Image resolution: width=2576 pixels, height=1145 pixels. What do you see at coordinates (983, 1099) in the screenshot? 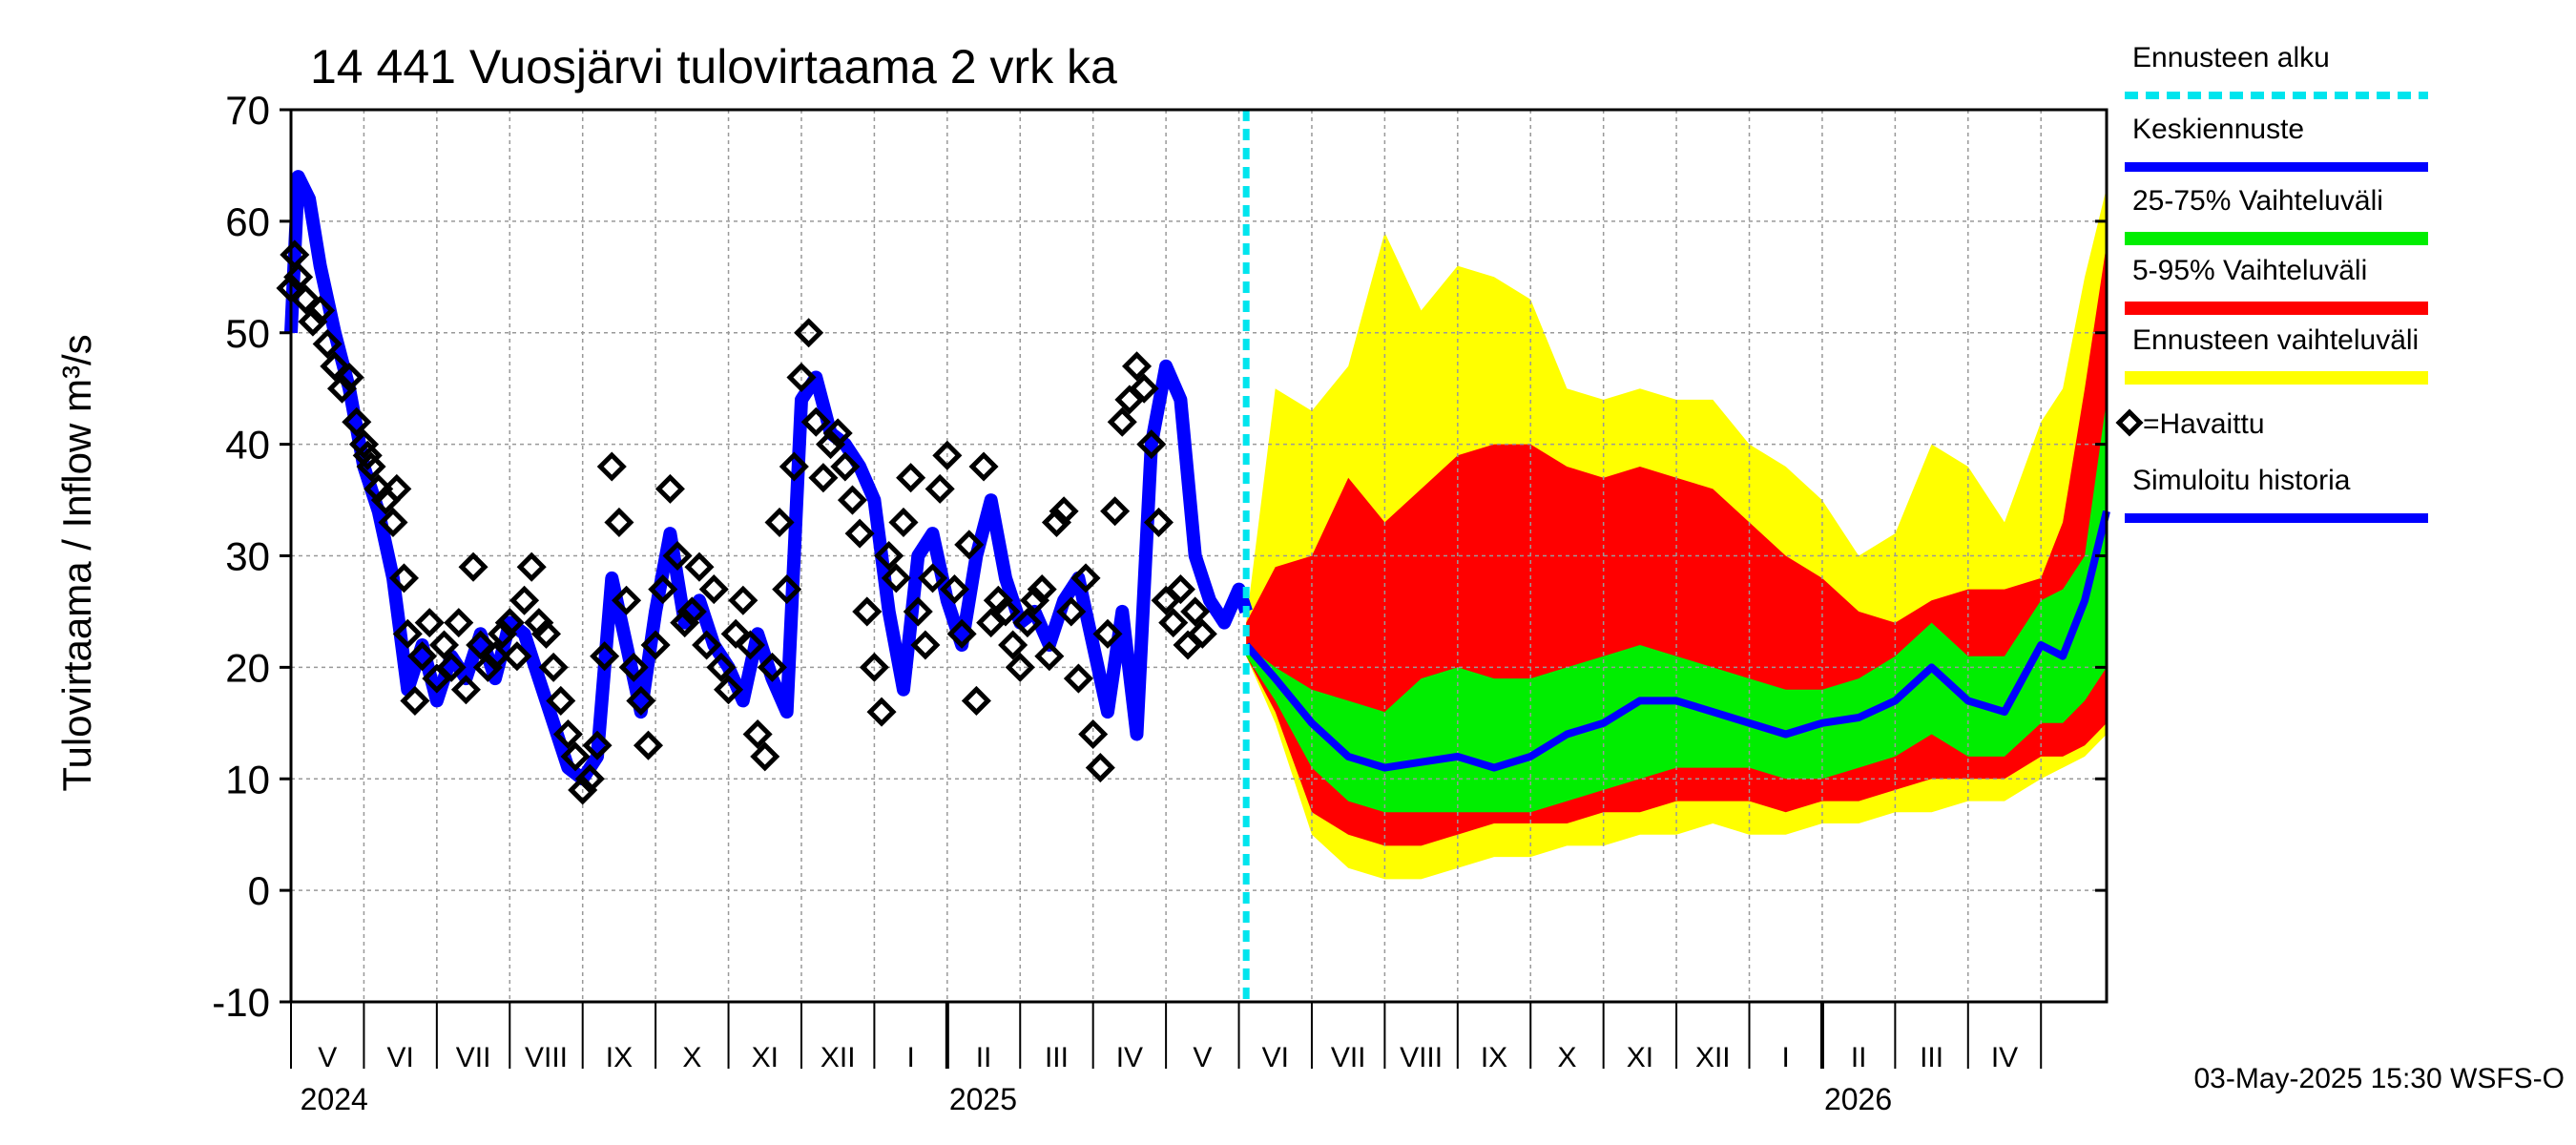
I see `x-year-label: 2025` at bounding box center [983, 1099].